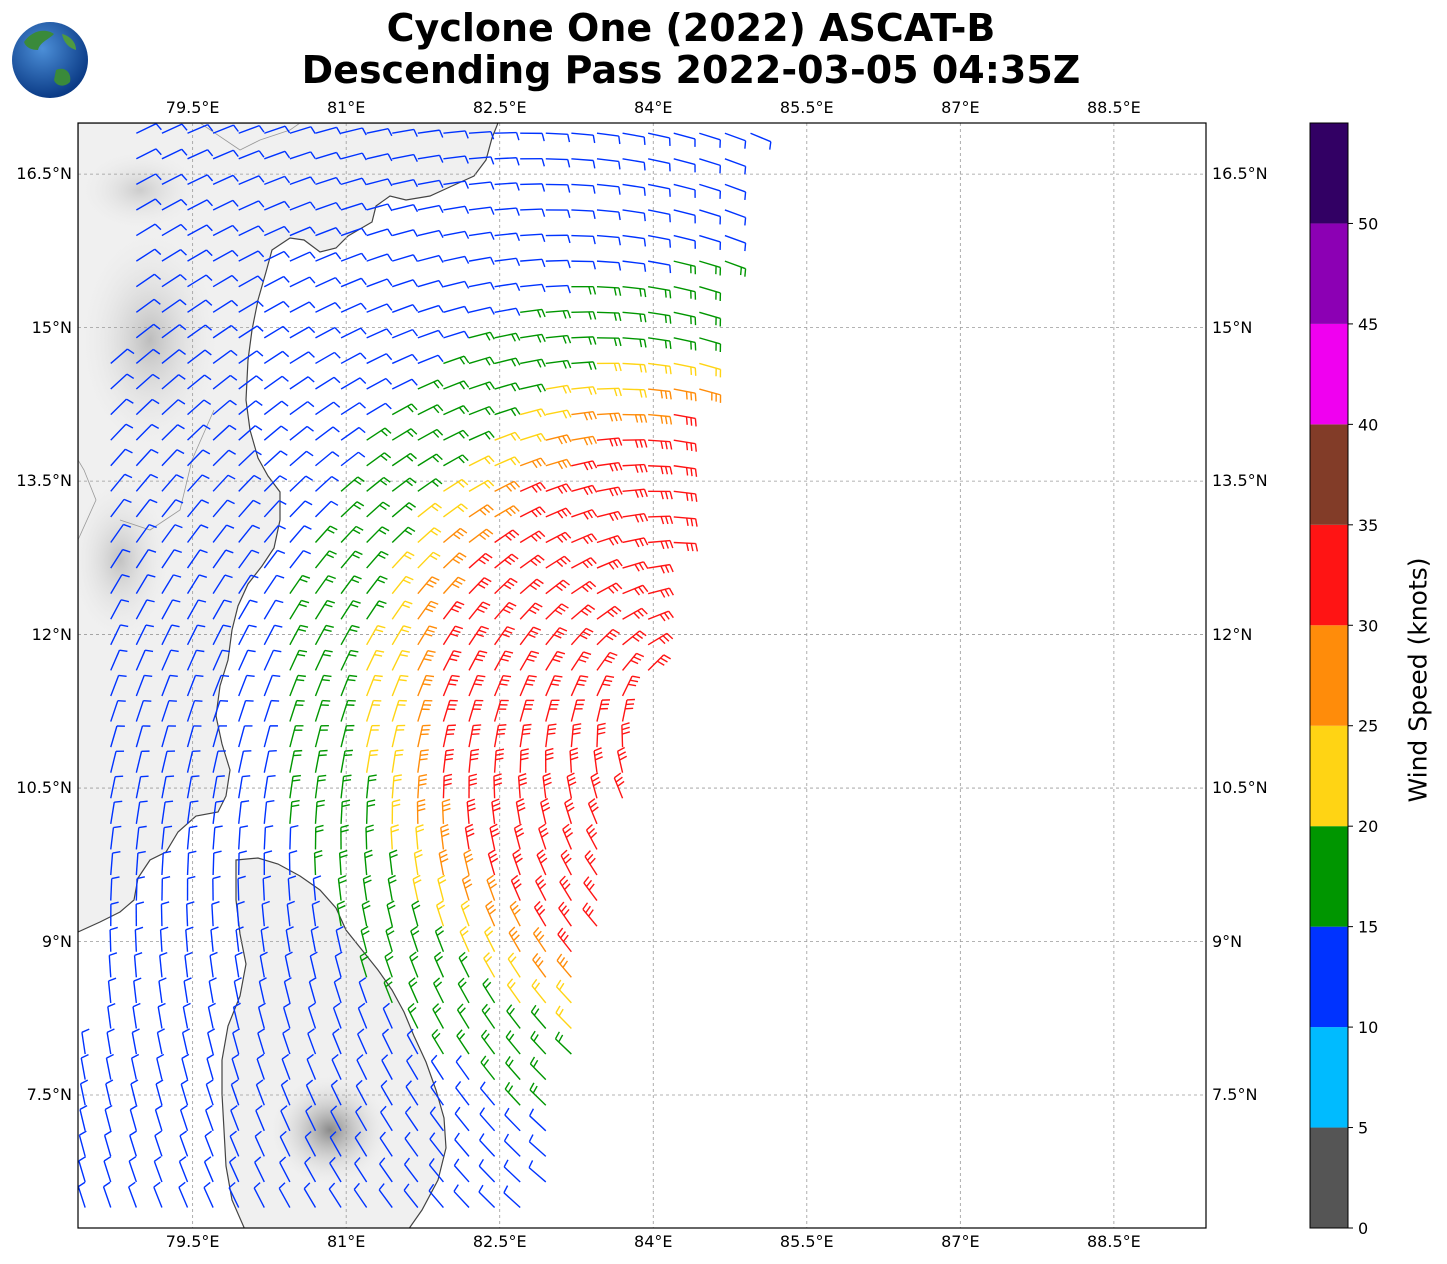  I want to click on lat-tick-label-right: 9°N, so click(1227, 941).